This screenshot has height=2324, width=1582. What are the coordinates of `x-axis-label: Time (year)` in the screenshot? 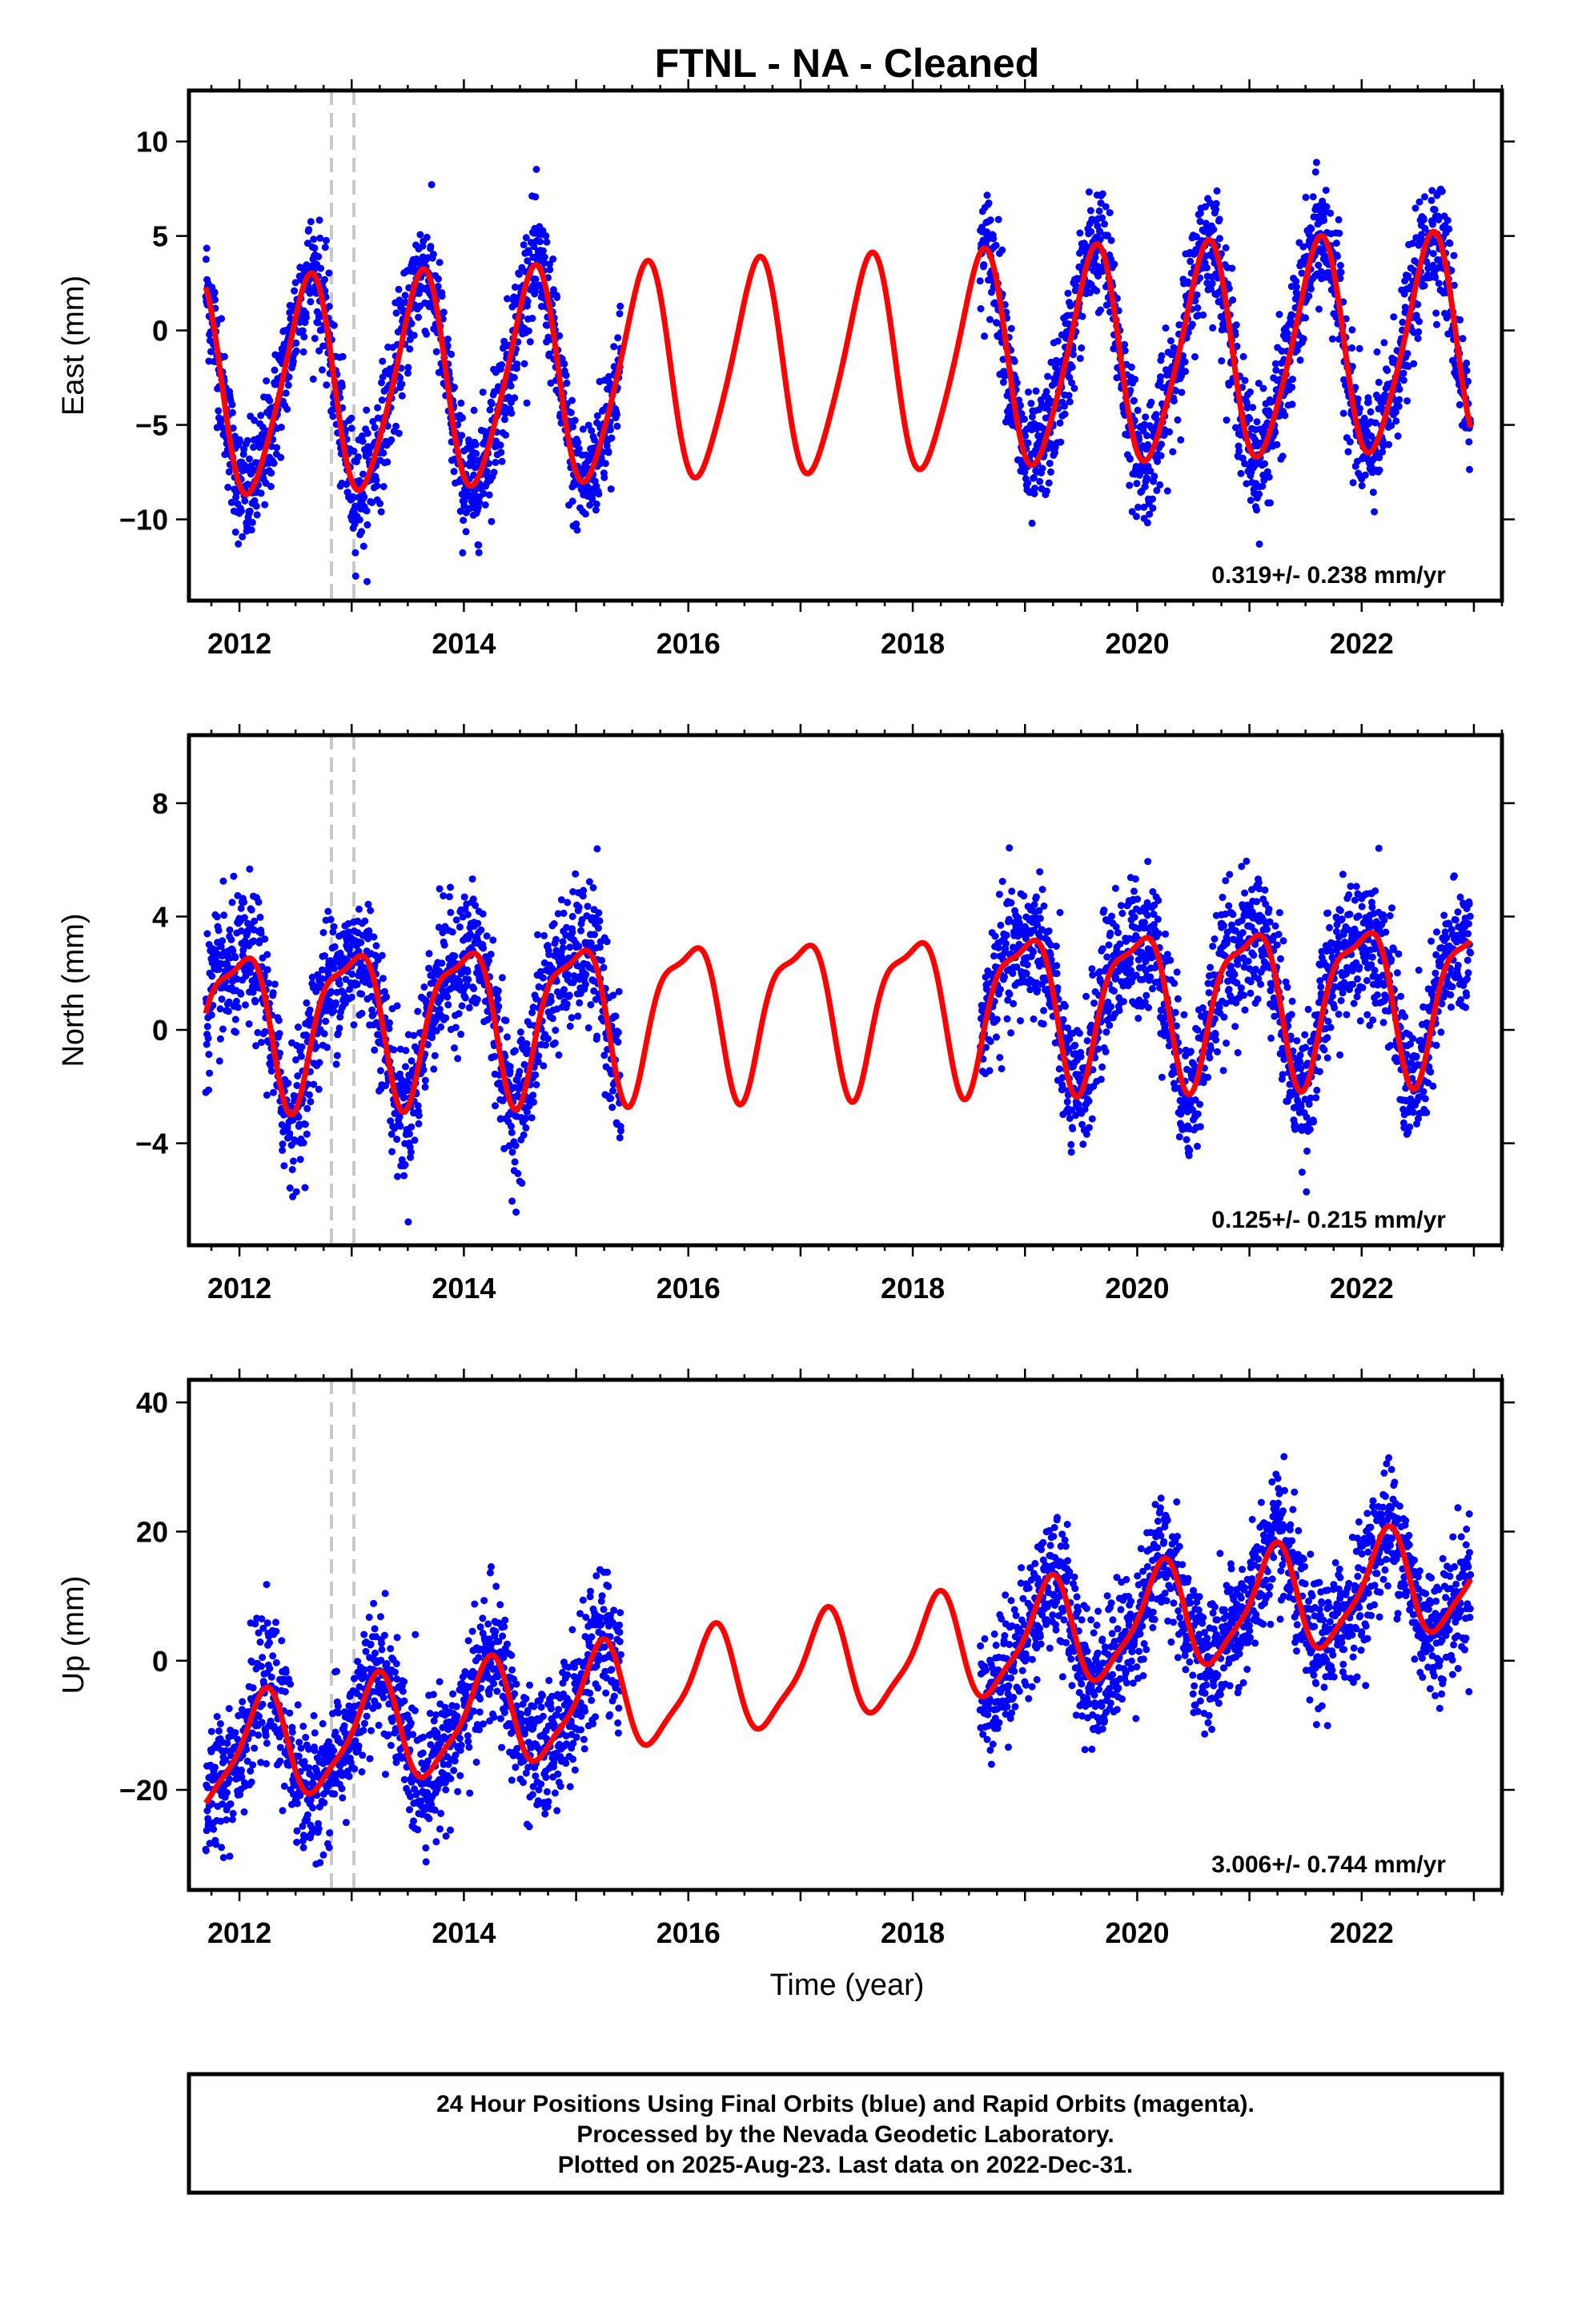 It's located at (847, 1985).